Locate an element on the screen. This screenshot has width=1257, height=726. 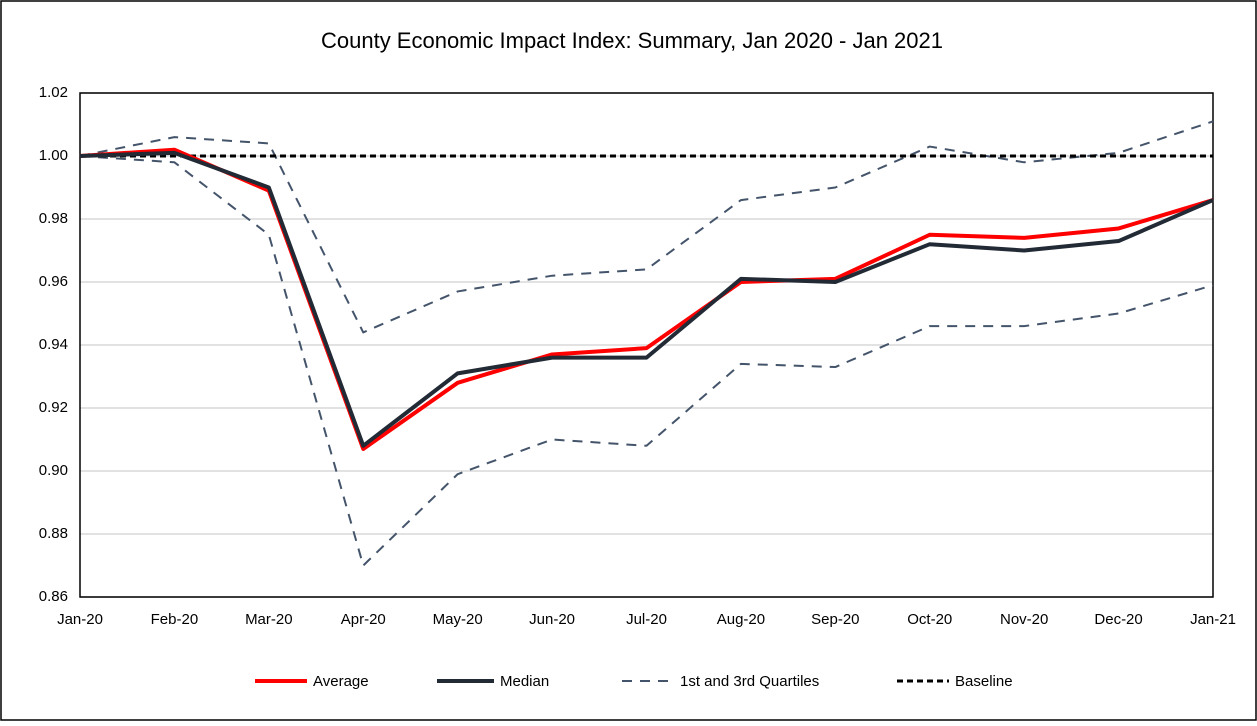
y-tick-label: 0.86 is located at coordinates (53, 596).